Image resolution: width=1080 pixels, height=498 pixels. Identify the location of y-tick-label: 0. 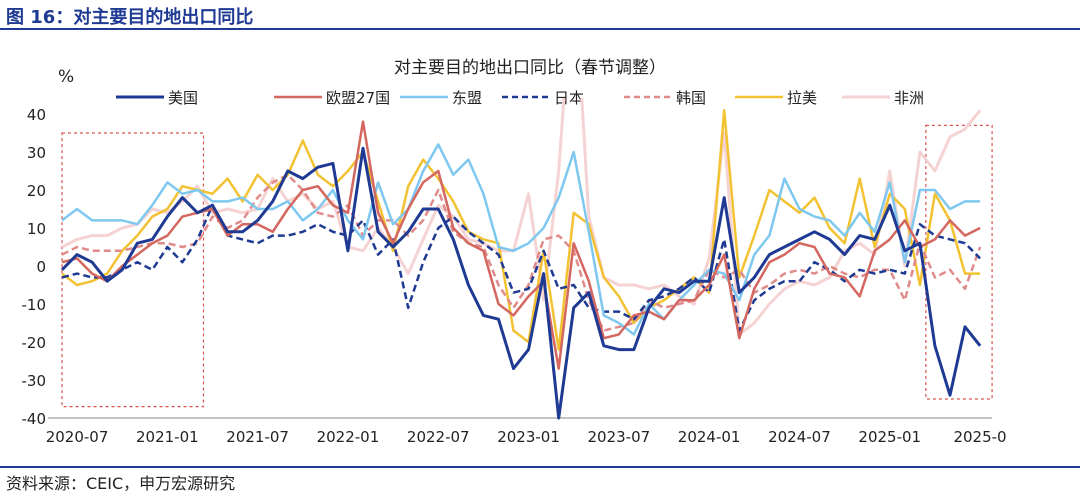
(41, 267).